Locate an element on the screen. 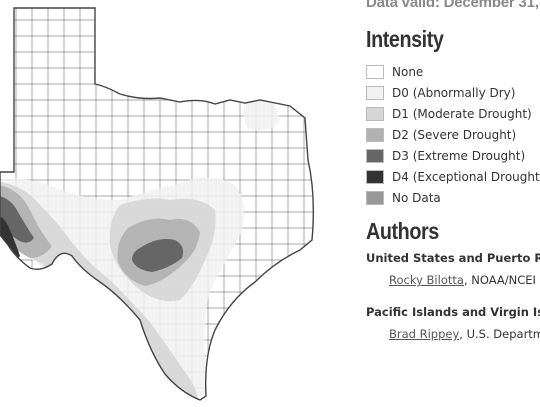  legend-item-d3: D3 (Extreme Drought) is located at coordinates (453, 155).